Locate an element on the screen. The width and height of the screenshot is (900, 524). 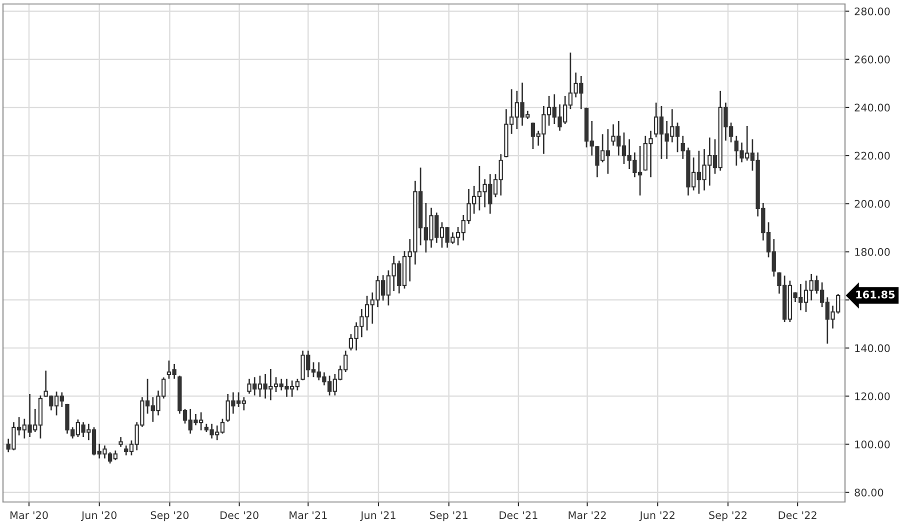
y-tick-label: 100.00 is located at coordinates (872, 444).